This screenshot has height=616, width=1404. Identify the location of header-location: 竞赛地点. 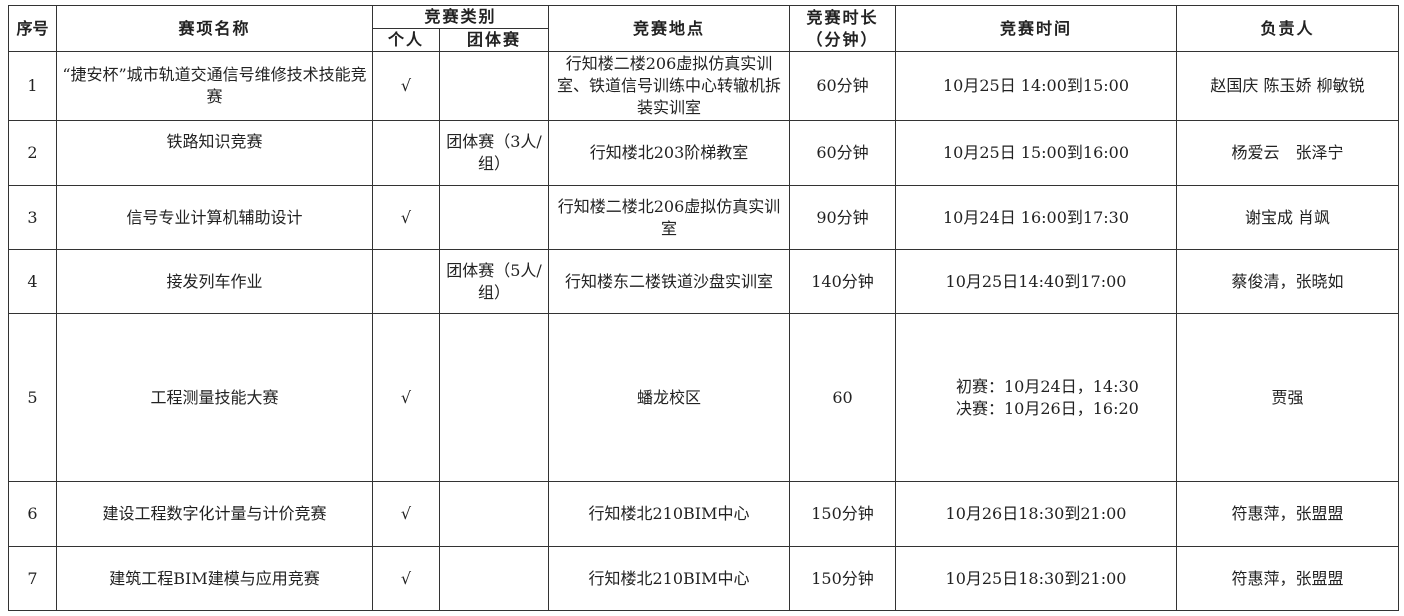
(669, 28).